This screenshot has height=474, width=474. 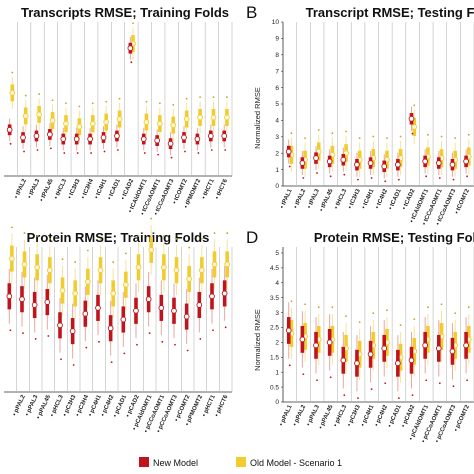 What do you see at coordinates (382, 199) in the screenshot?
I see `category-label: • tC4H2` at bounding box center [382, 199].